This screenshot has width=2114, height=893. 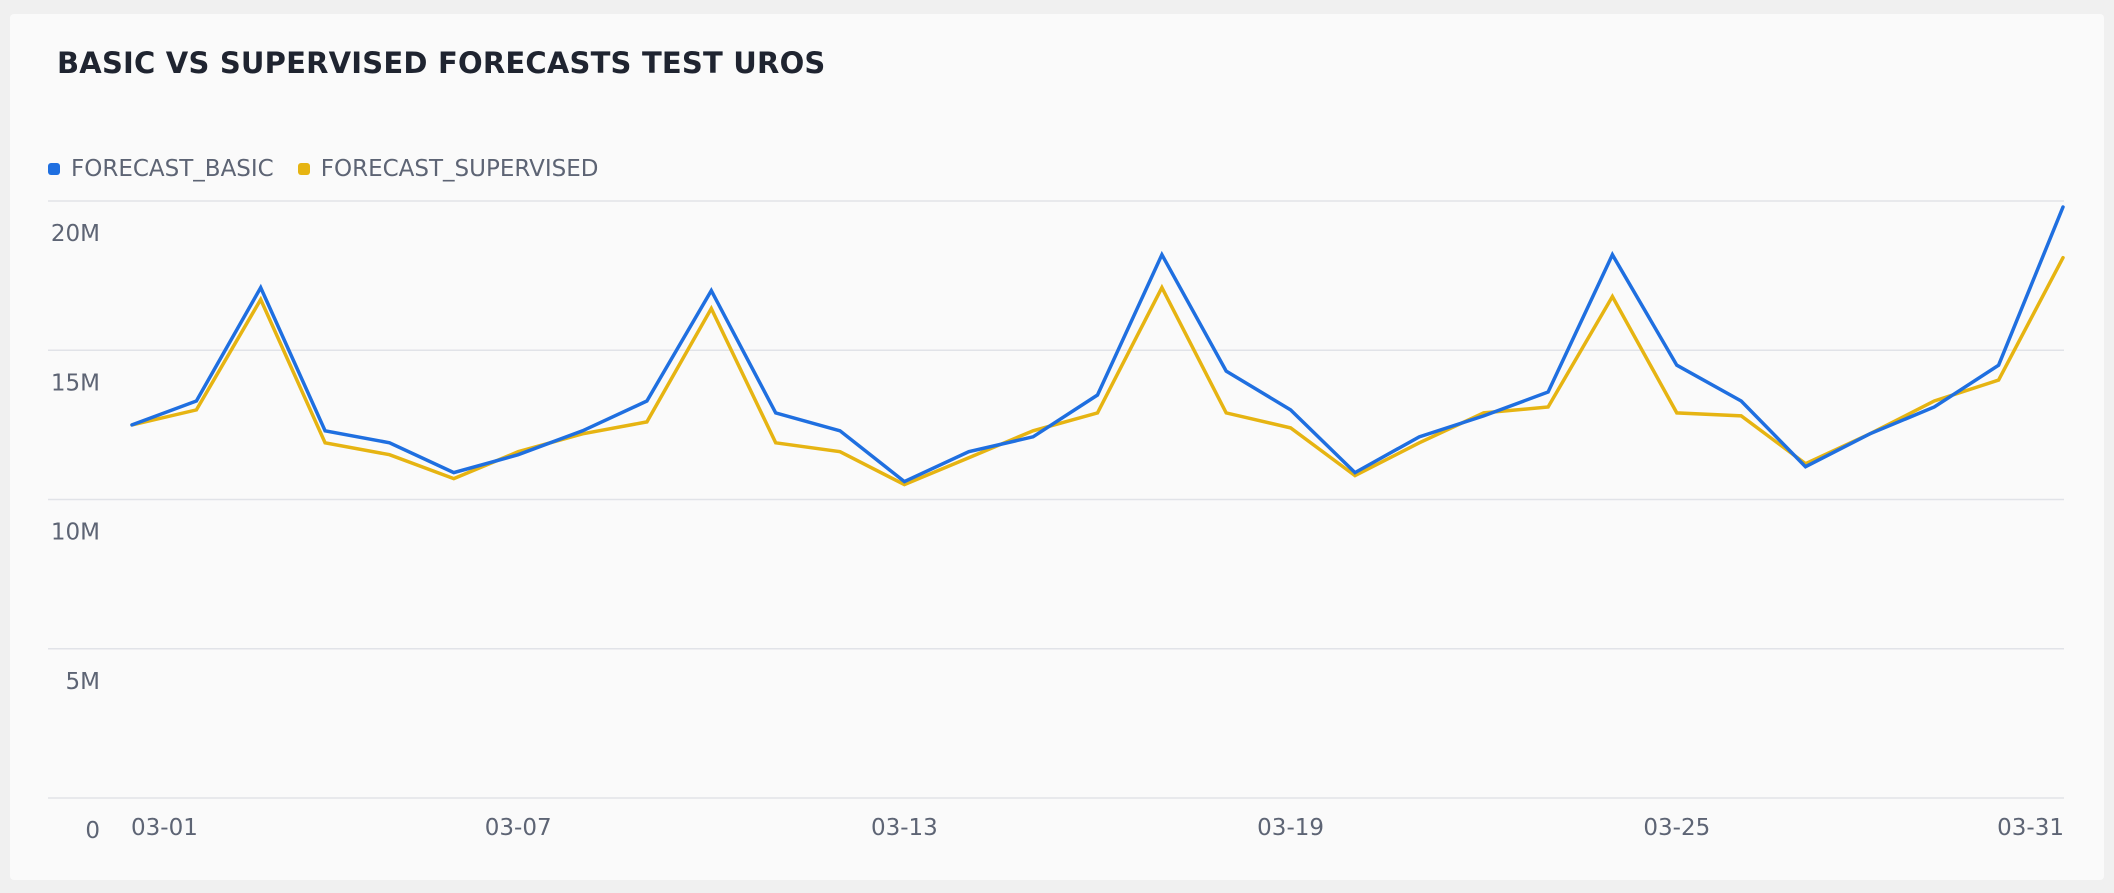 What do you see at coordinates (518, 828) in the screenshot?
I see `x-tick-label: 03-07` at bounding box center [518, 828].